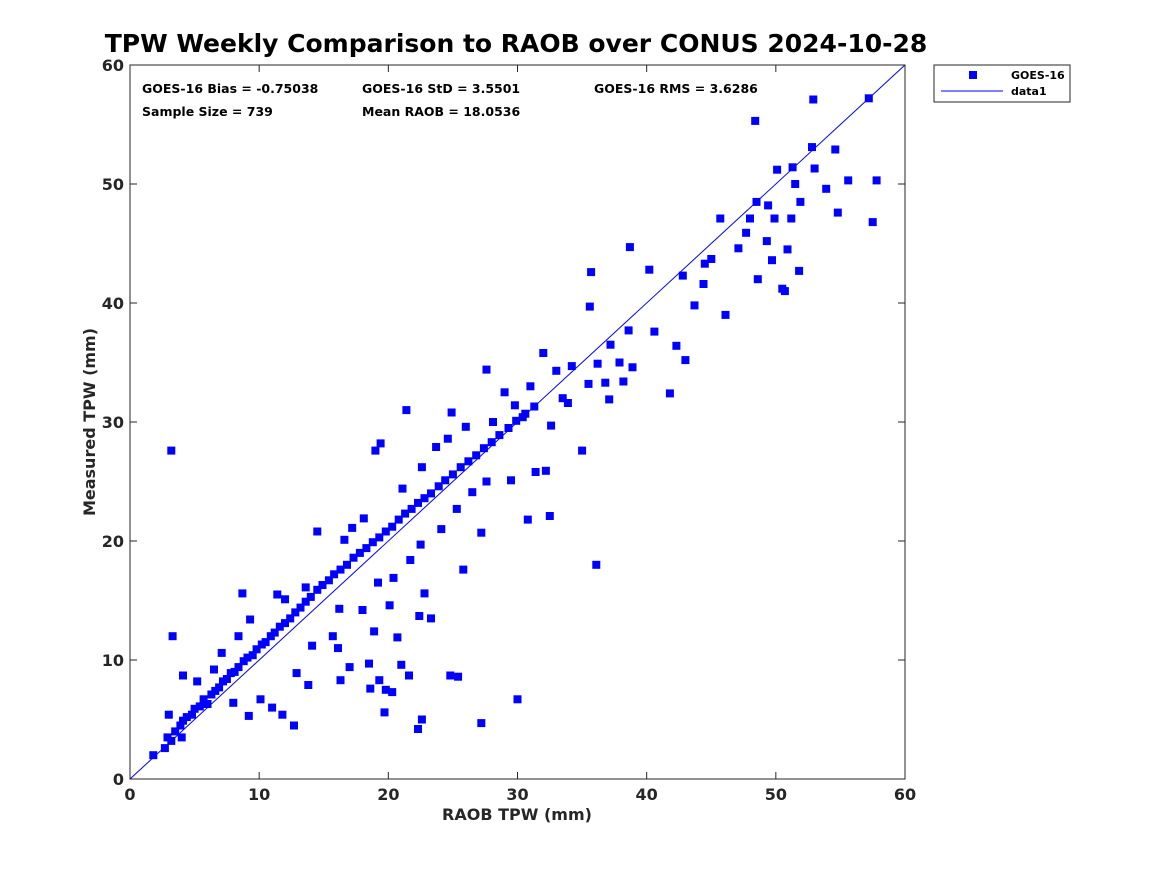  I want to click on x-tick-label: 60, so click(905, 794).